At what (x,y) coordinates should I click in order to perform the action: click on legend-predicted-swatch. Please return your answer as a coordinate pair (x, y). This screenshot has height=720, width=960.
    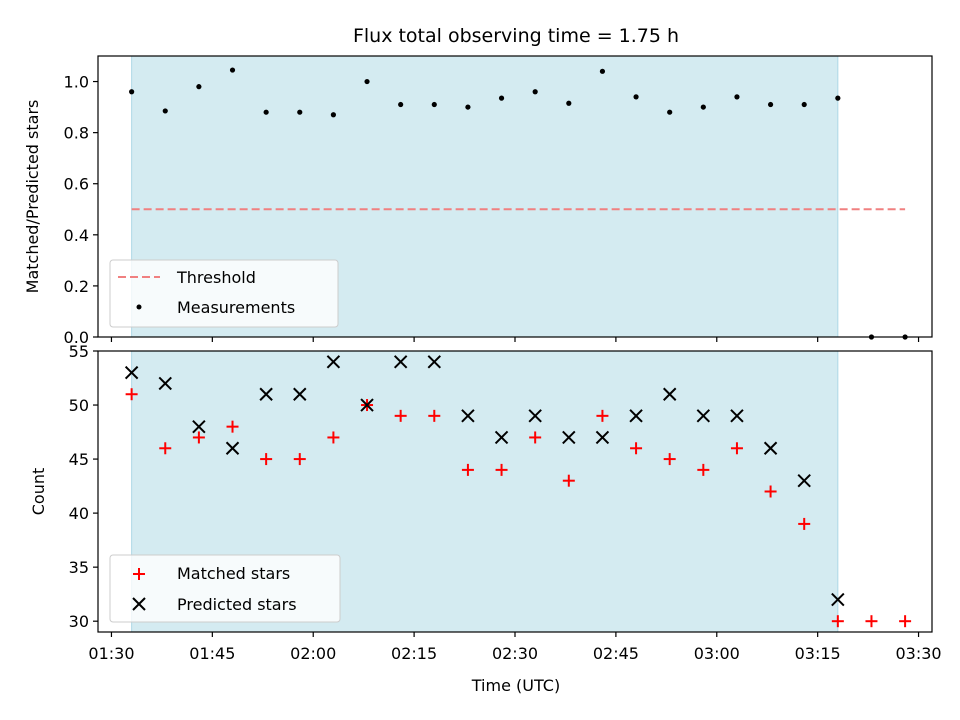
    Looking at the image, I should click on (139, 604).